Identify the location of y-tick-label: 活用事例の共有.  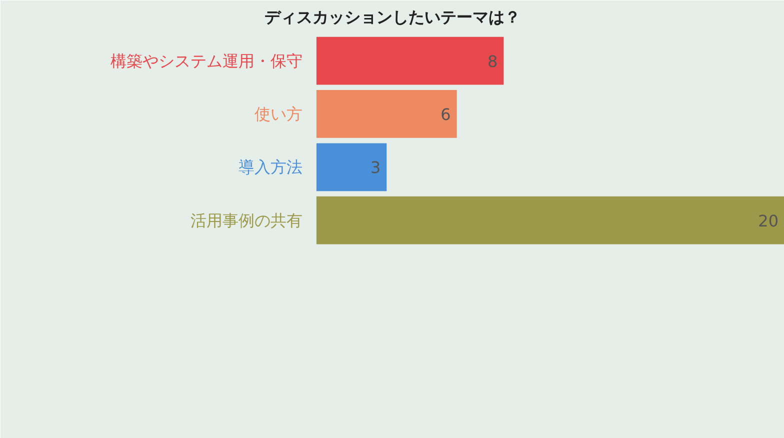
(246, 220).